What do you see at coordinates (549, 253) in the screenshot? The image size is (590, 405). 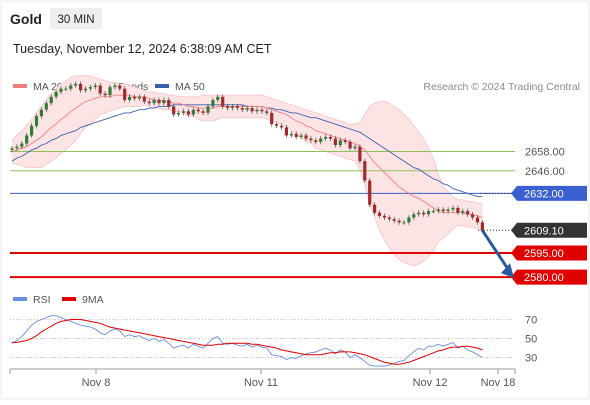 I see `level-tag-box-2595.00` at bounding box center [549, 253].